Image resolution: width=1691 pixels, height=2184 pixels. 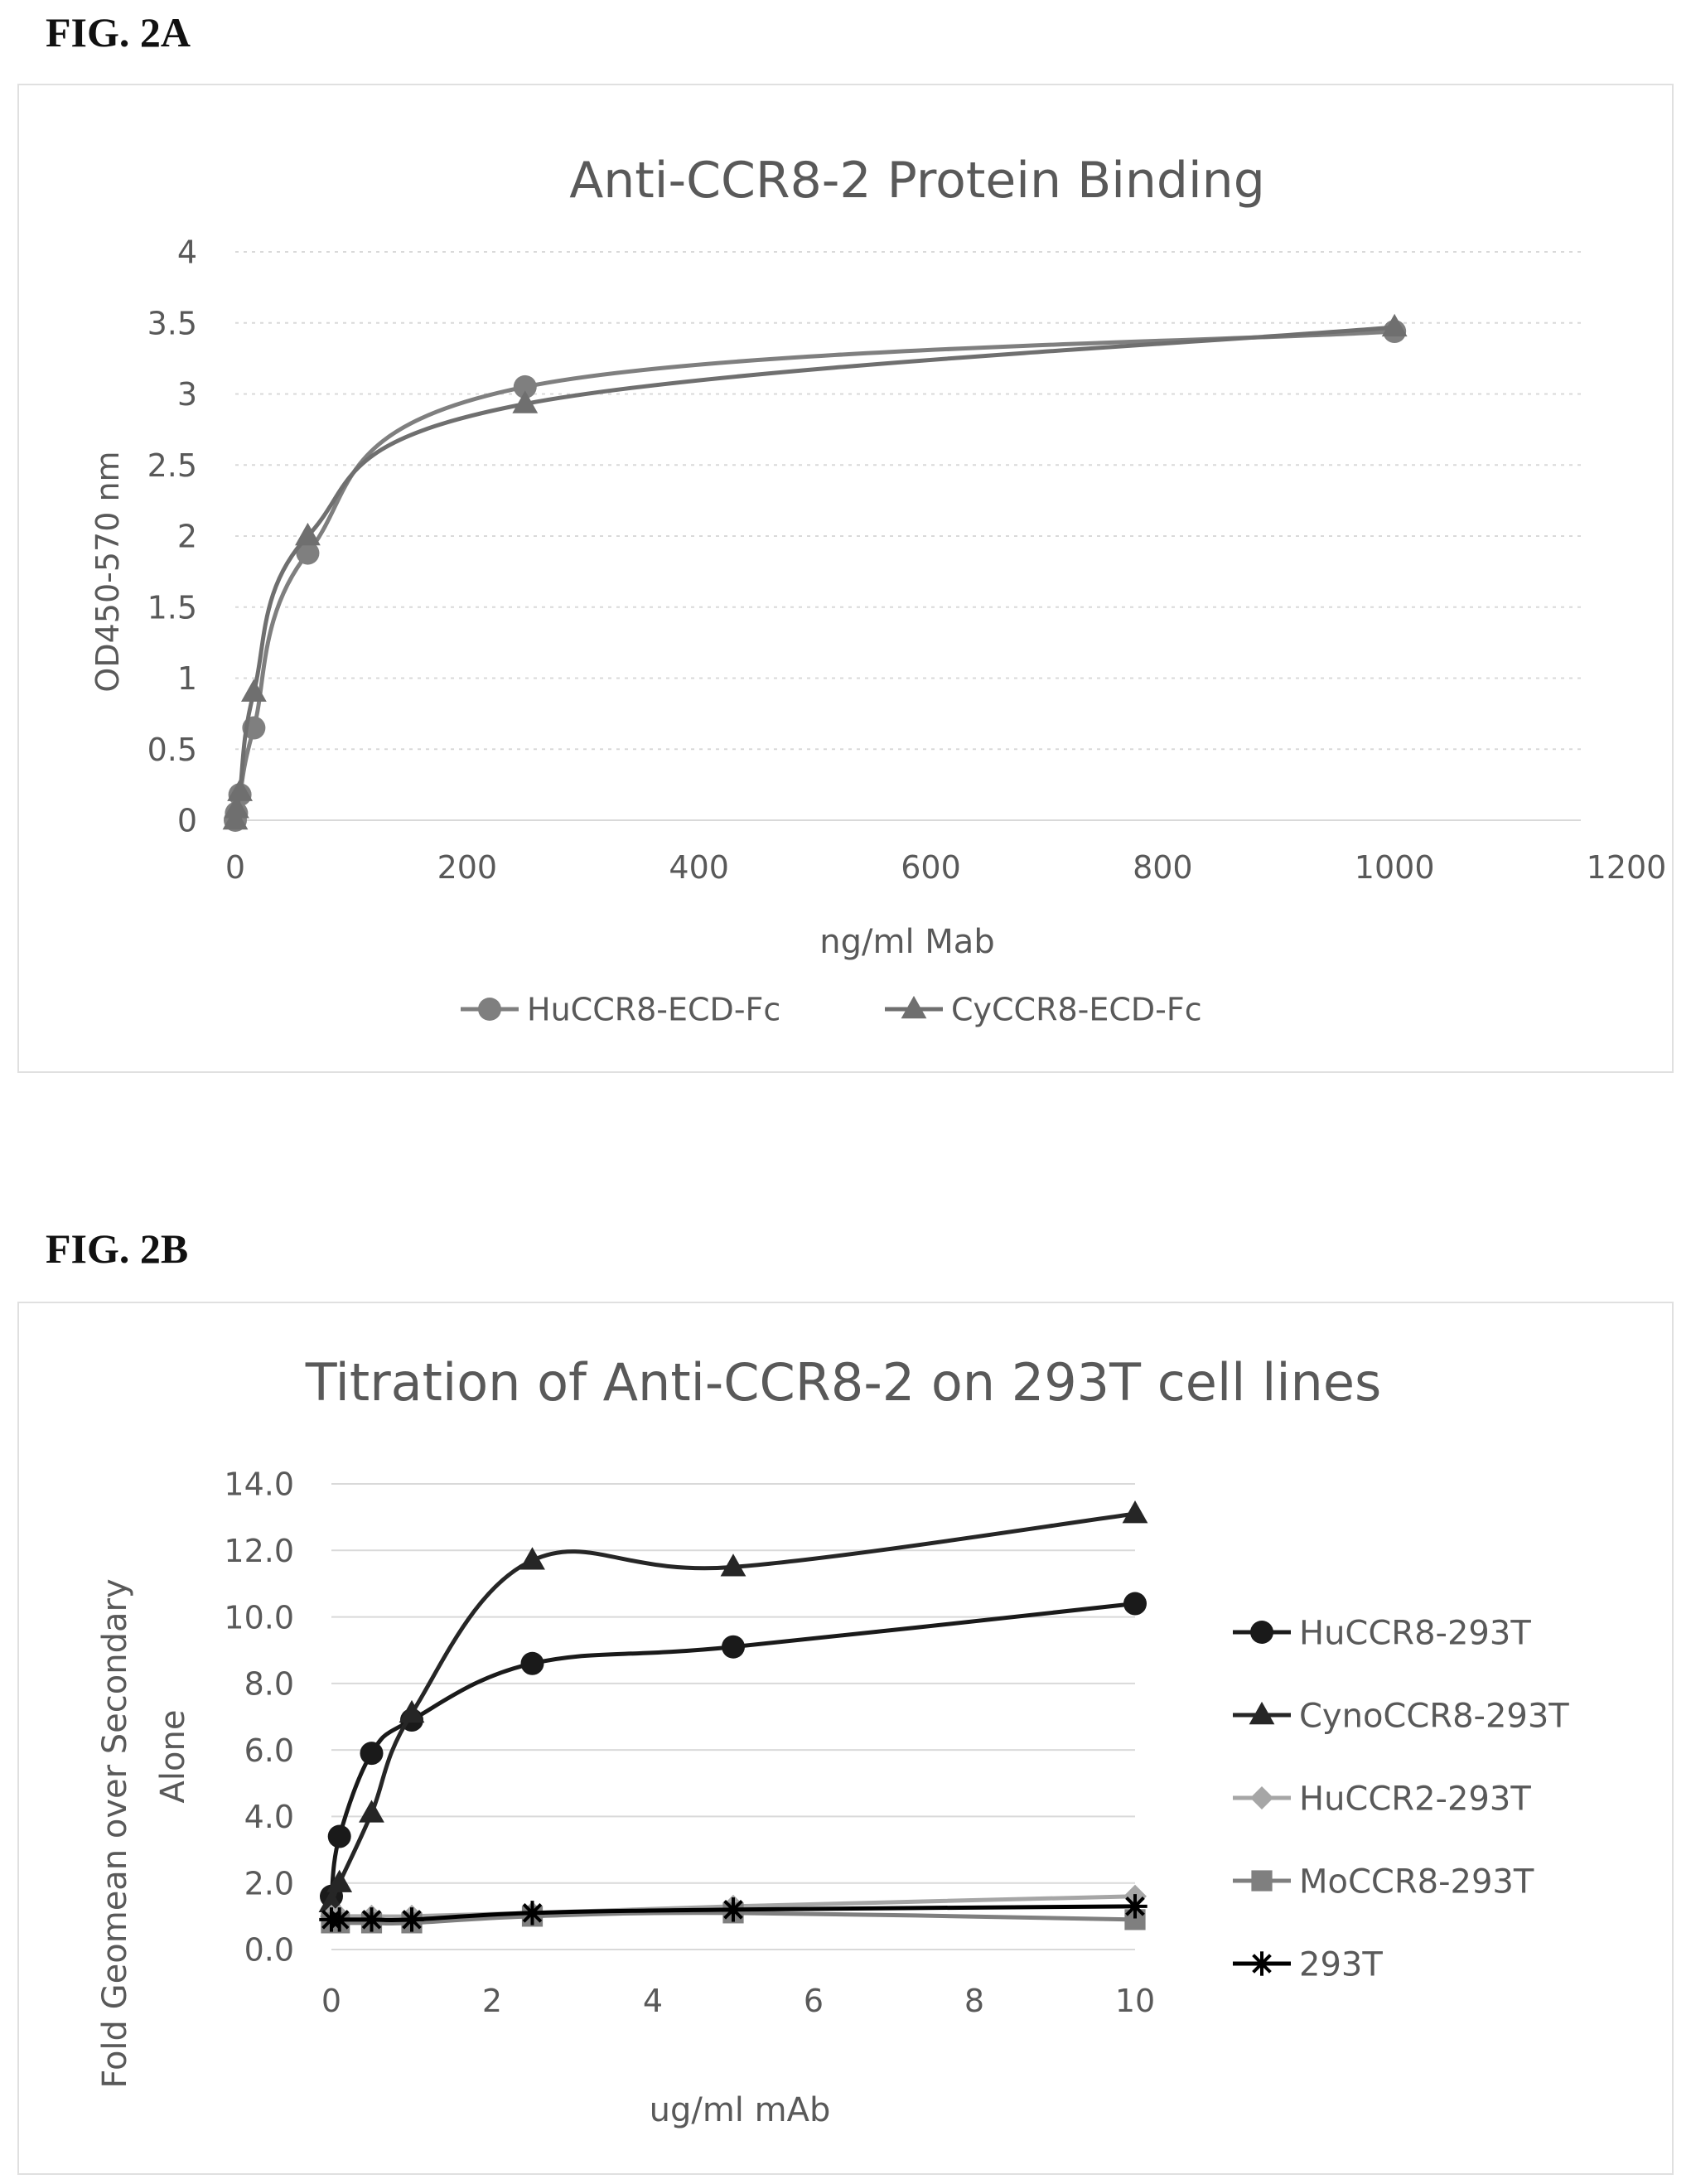 What do you see at coordinates (235, 867) in the screenshot?
I see `a-x-tick-label: 0` at bounding box center [235, 867].